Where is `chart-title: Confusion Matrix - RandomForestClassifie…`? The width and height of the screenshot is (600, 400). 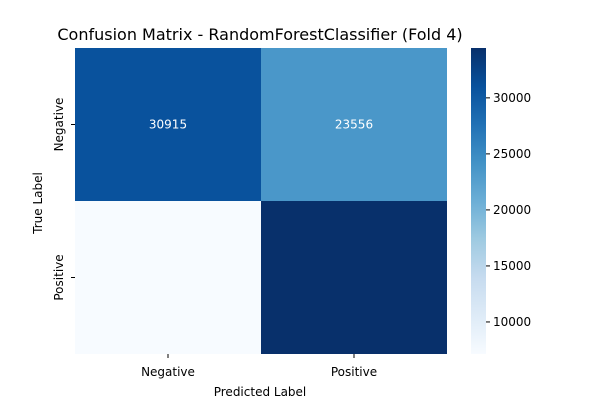 chart-title: Confusion Matrix - RandomForestClassifie… is located at coordinates (259, 34).